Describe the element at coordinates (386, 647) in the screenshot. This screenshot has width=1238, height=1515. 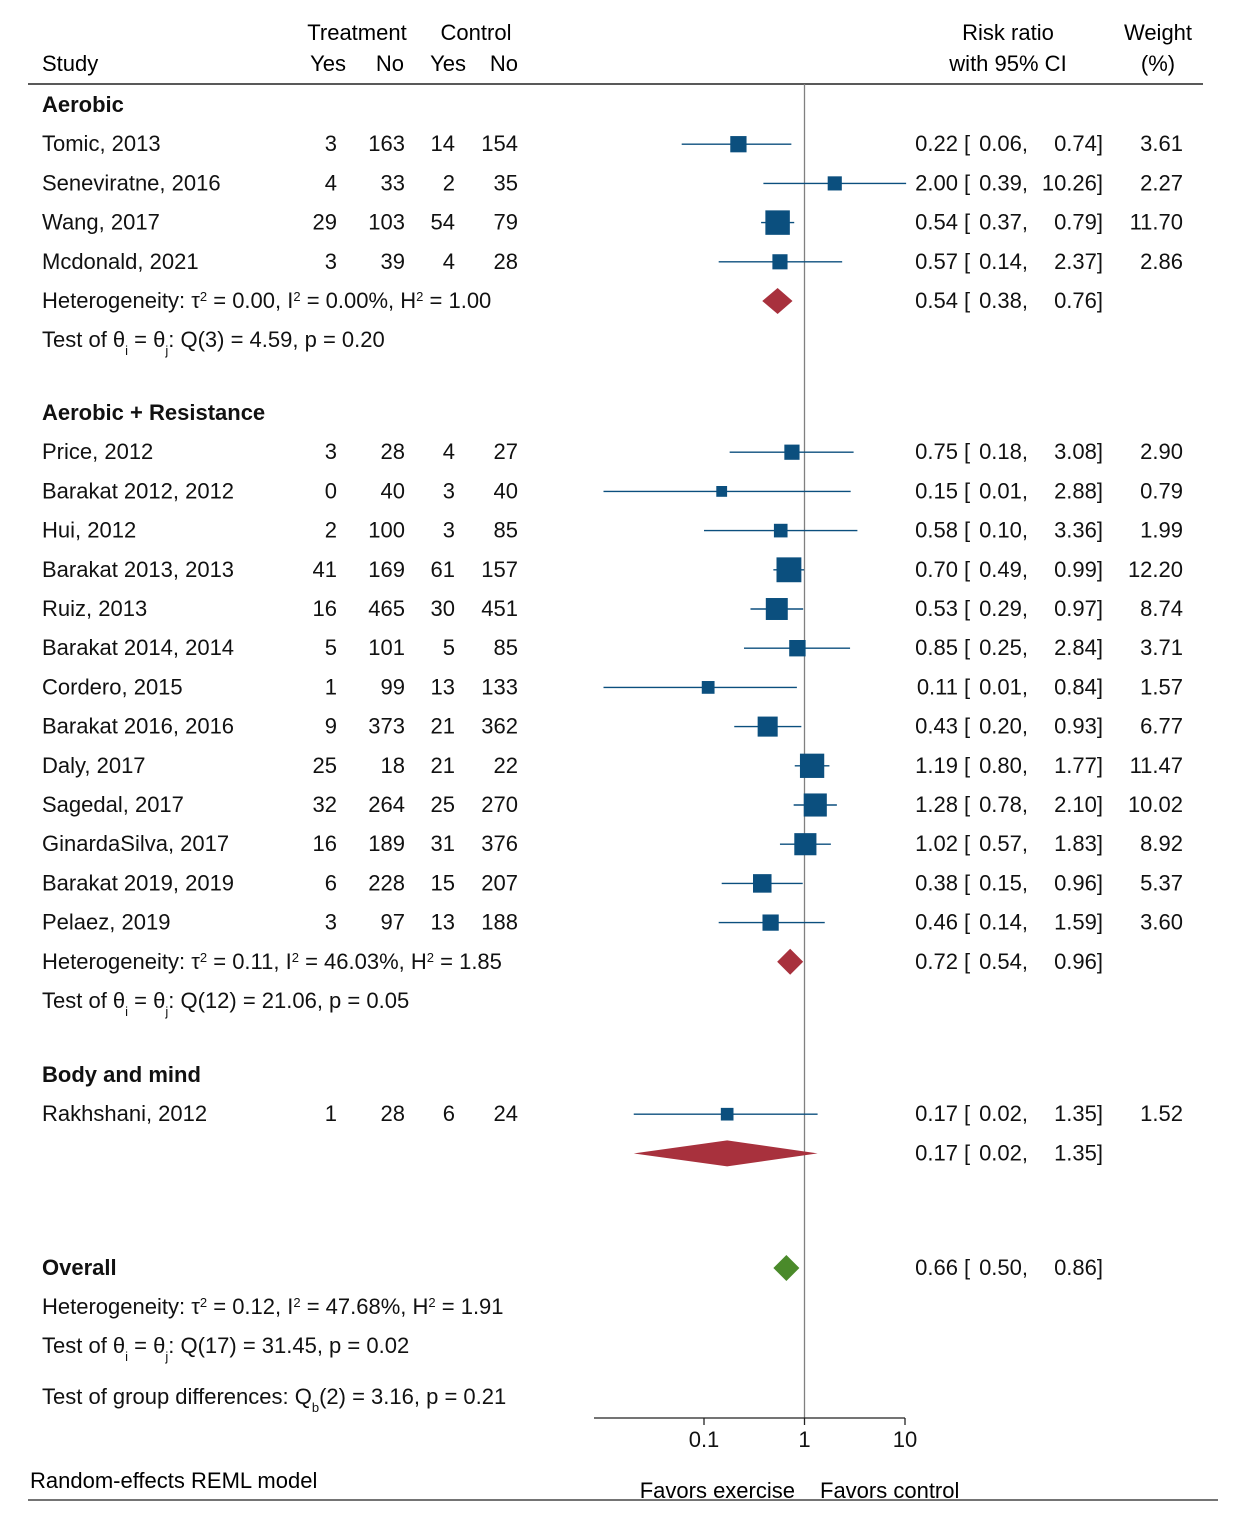
I see `treatment-no: 101` at that location.